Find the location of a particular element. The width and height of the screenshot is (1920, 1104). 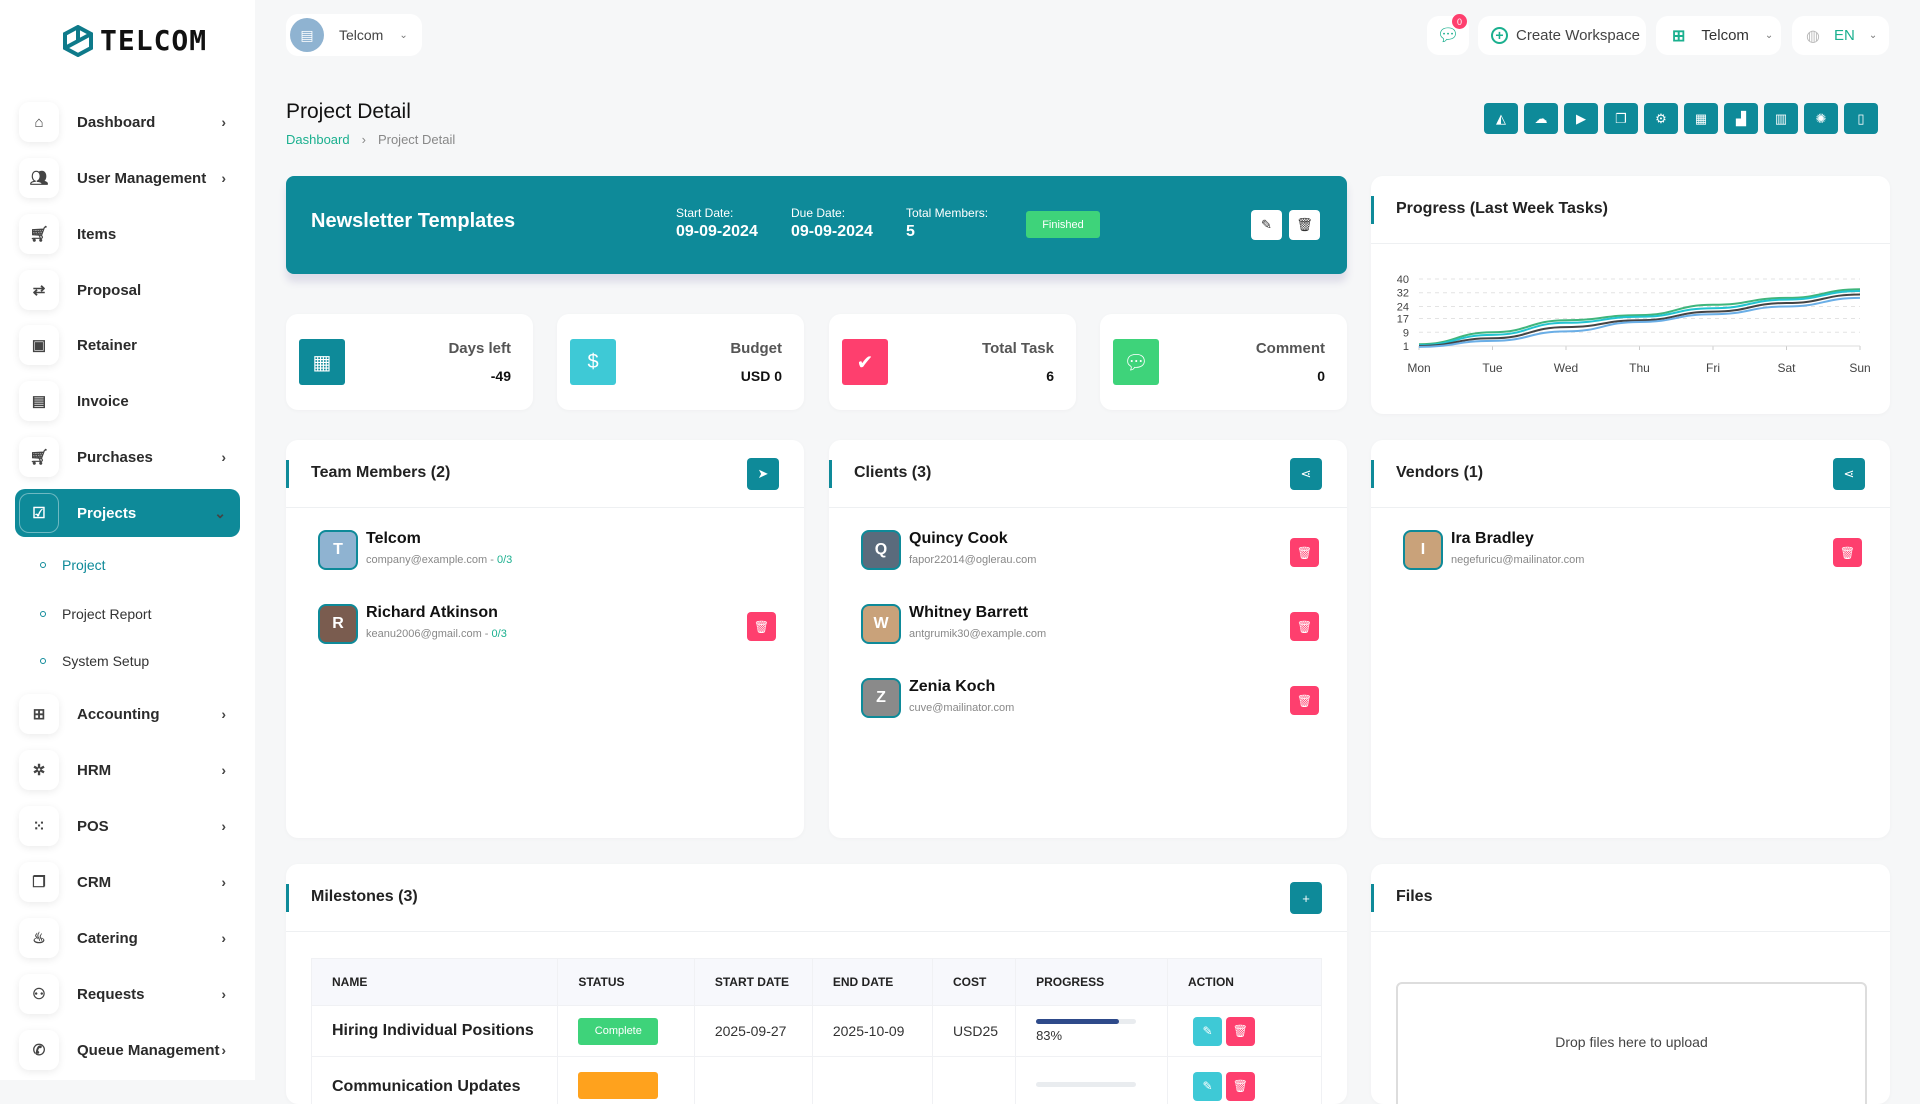

sidebar-item-projects: ☑ Projects ⌄ is located at coordinates (127, 513).